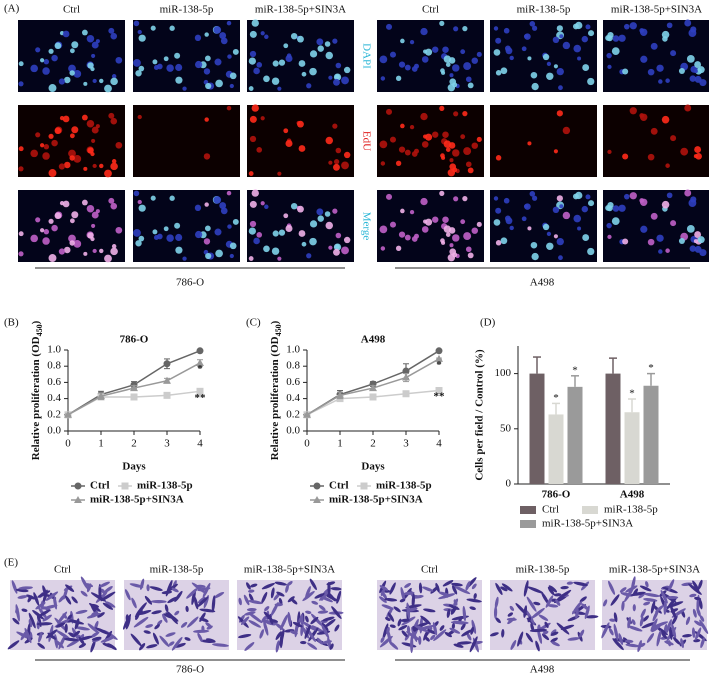 The height and width of the screenshot is (676, 709). Describe the element at coordinates (339, 486) in the screenshot. I see `legend-label: Ctrl` at that location.